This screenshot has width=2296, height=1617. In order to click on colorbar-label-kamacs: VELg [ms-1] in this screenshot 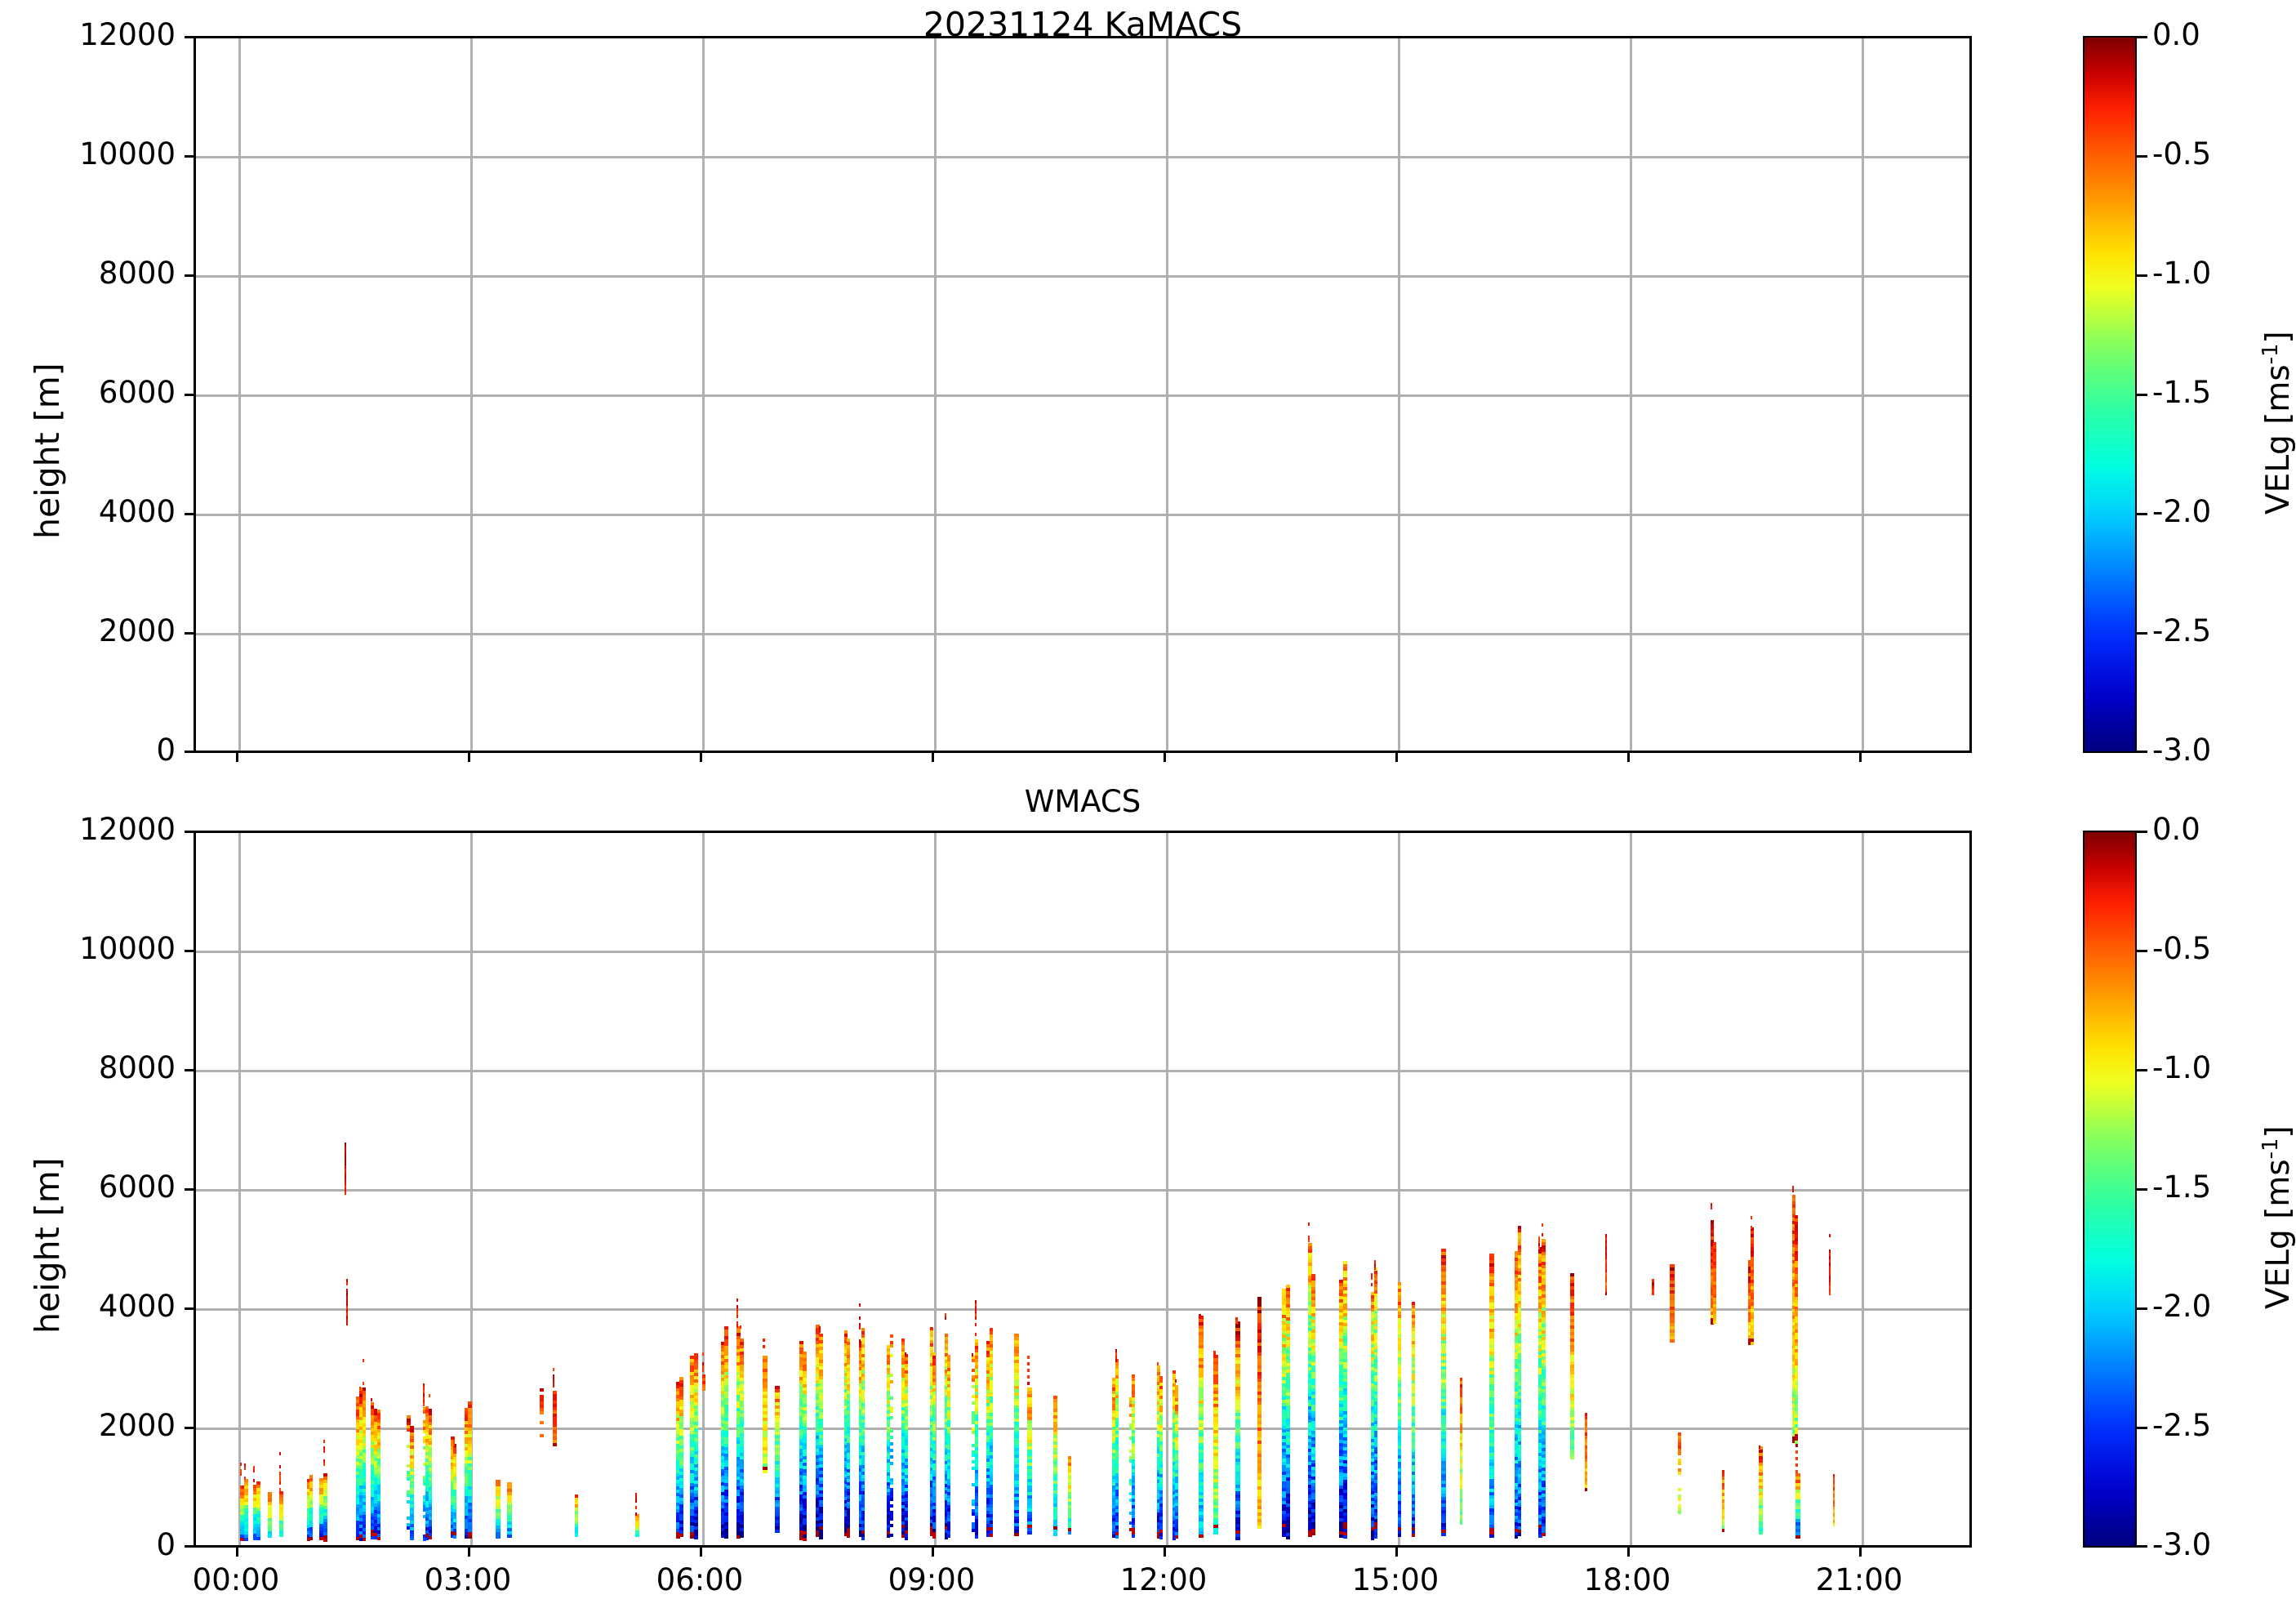, I will do `click(2277, 422)`.